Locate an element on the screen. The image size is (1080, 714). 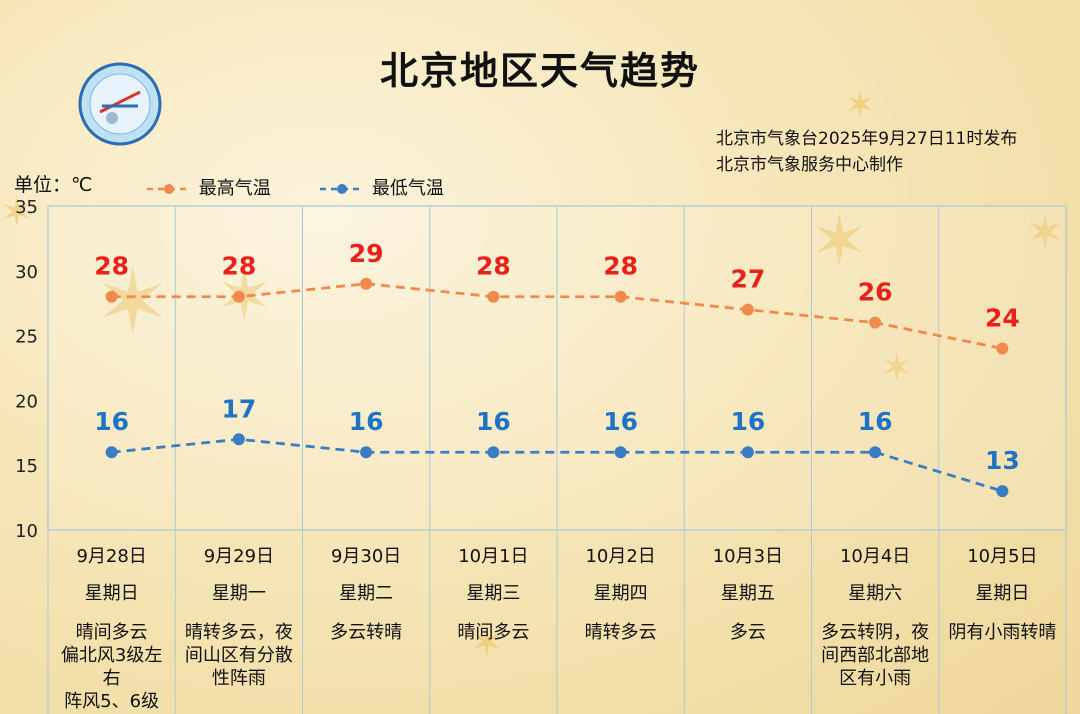
day-weekday: 星期五 is located at coordinates (748, 593).